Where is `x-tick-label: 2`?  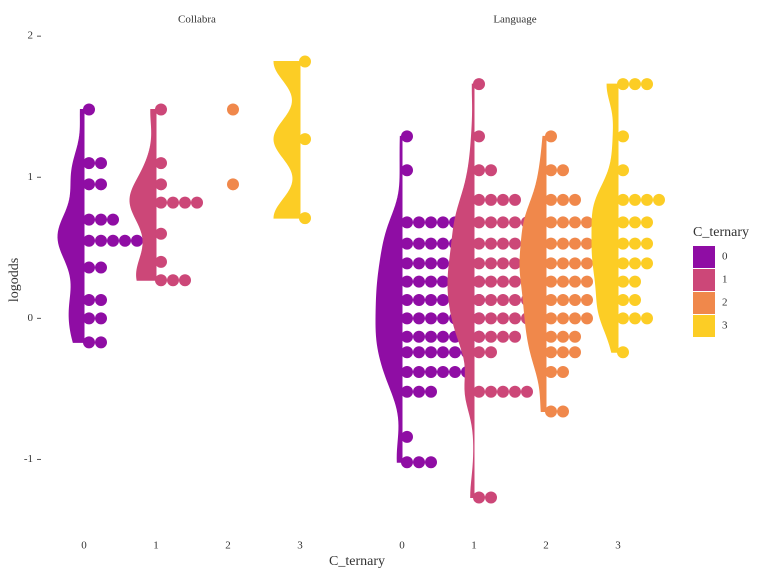
x-tick-label: 2 is located at coordinates (546, 546).